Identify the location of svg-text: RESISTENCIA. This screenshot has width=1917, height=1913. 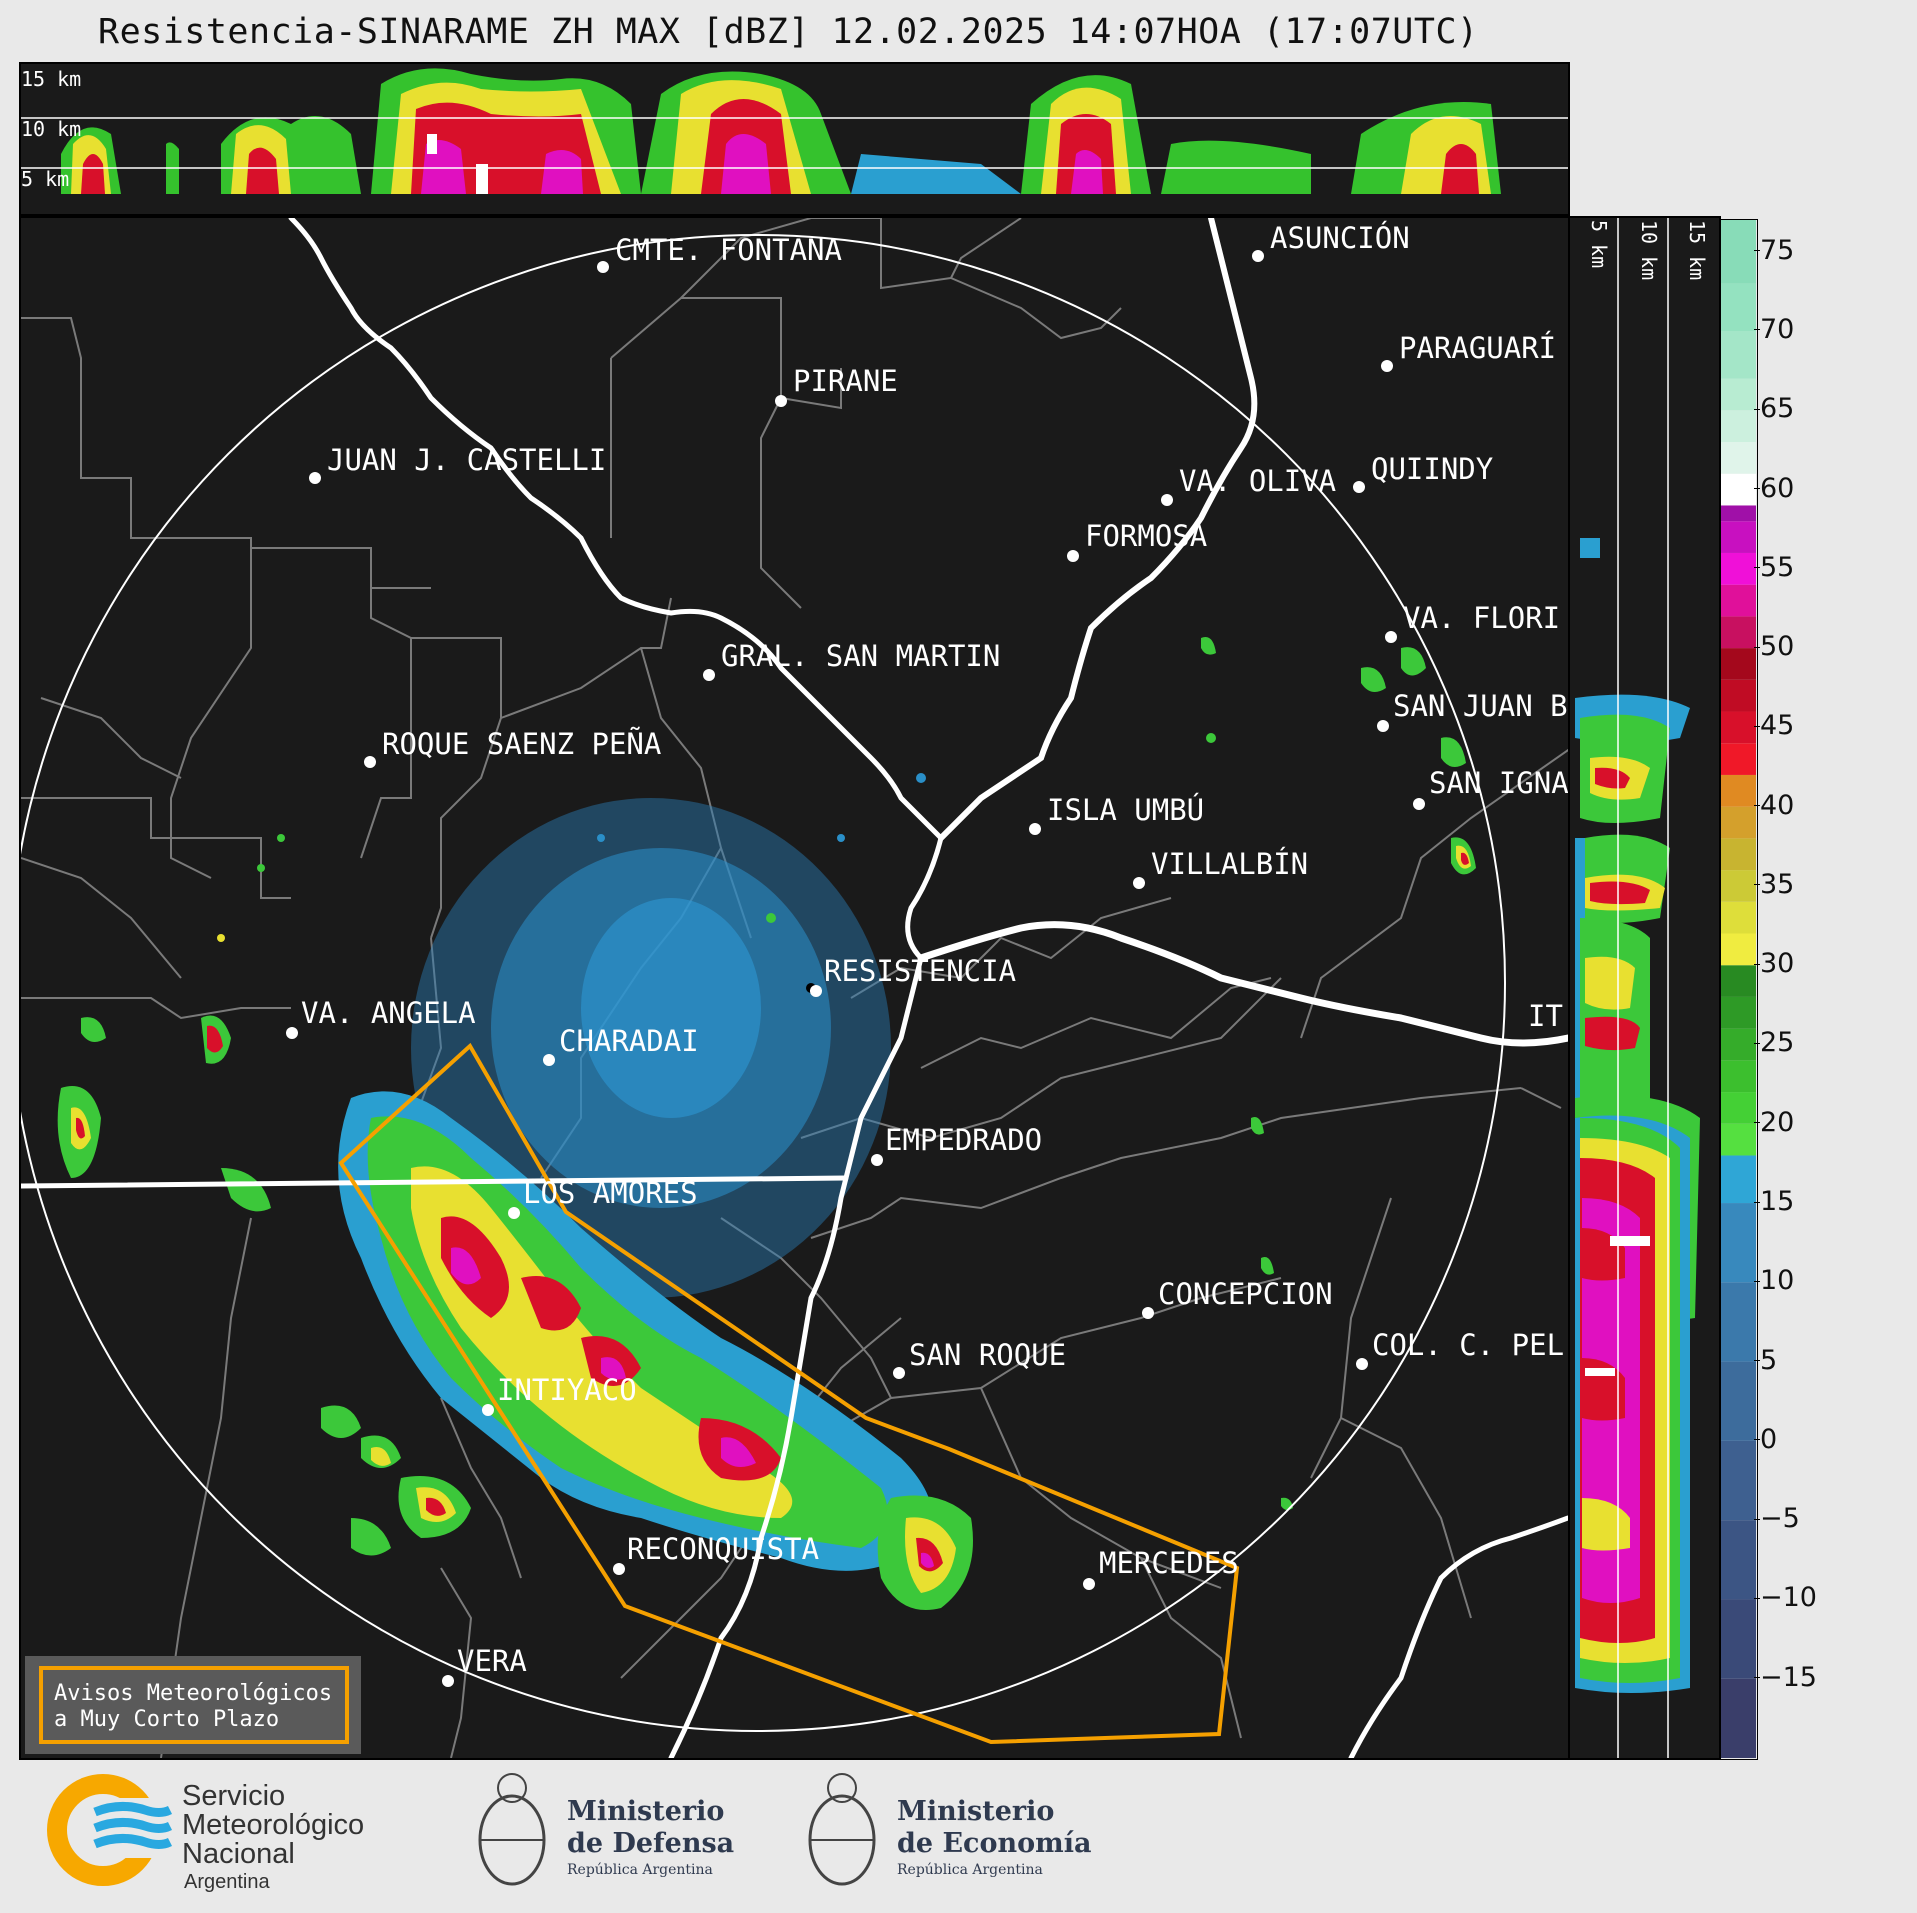
(920, 971).